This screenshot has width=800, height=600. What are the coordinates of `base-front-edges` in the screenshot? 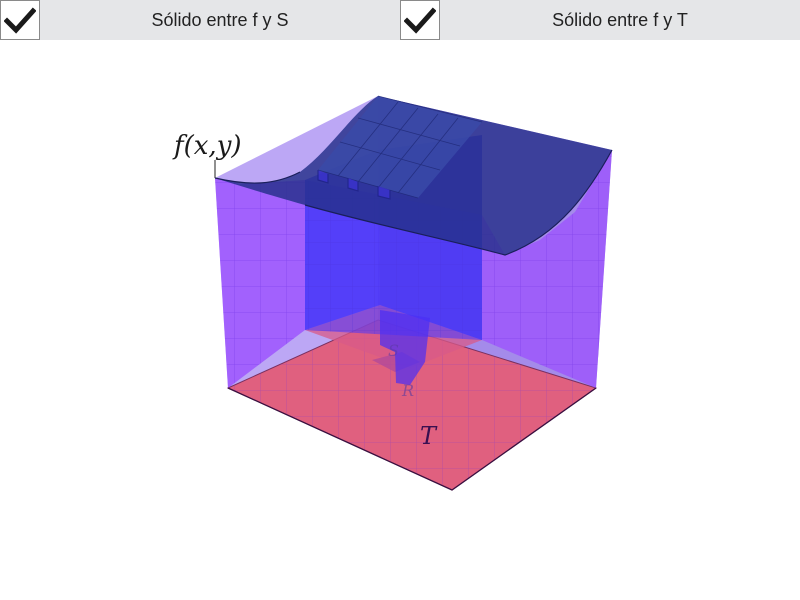 It's located at (412, 439).